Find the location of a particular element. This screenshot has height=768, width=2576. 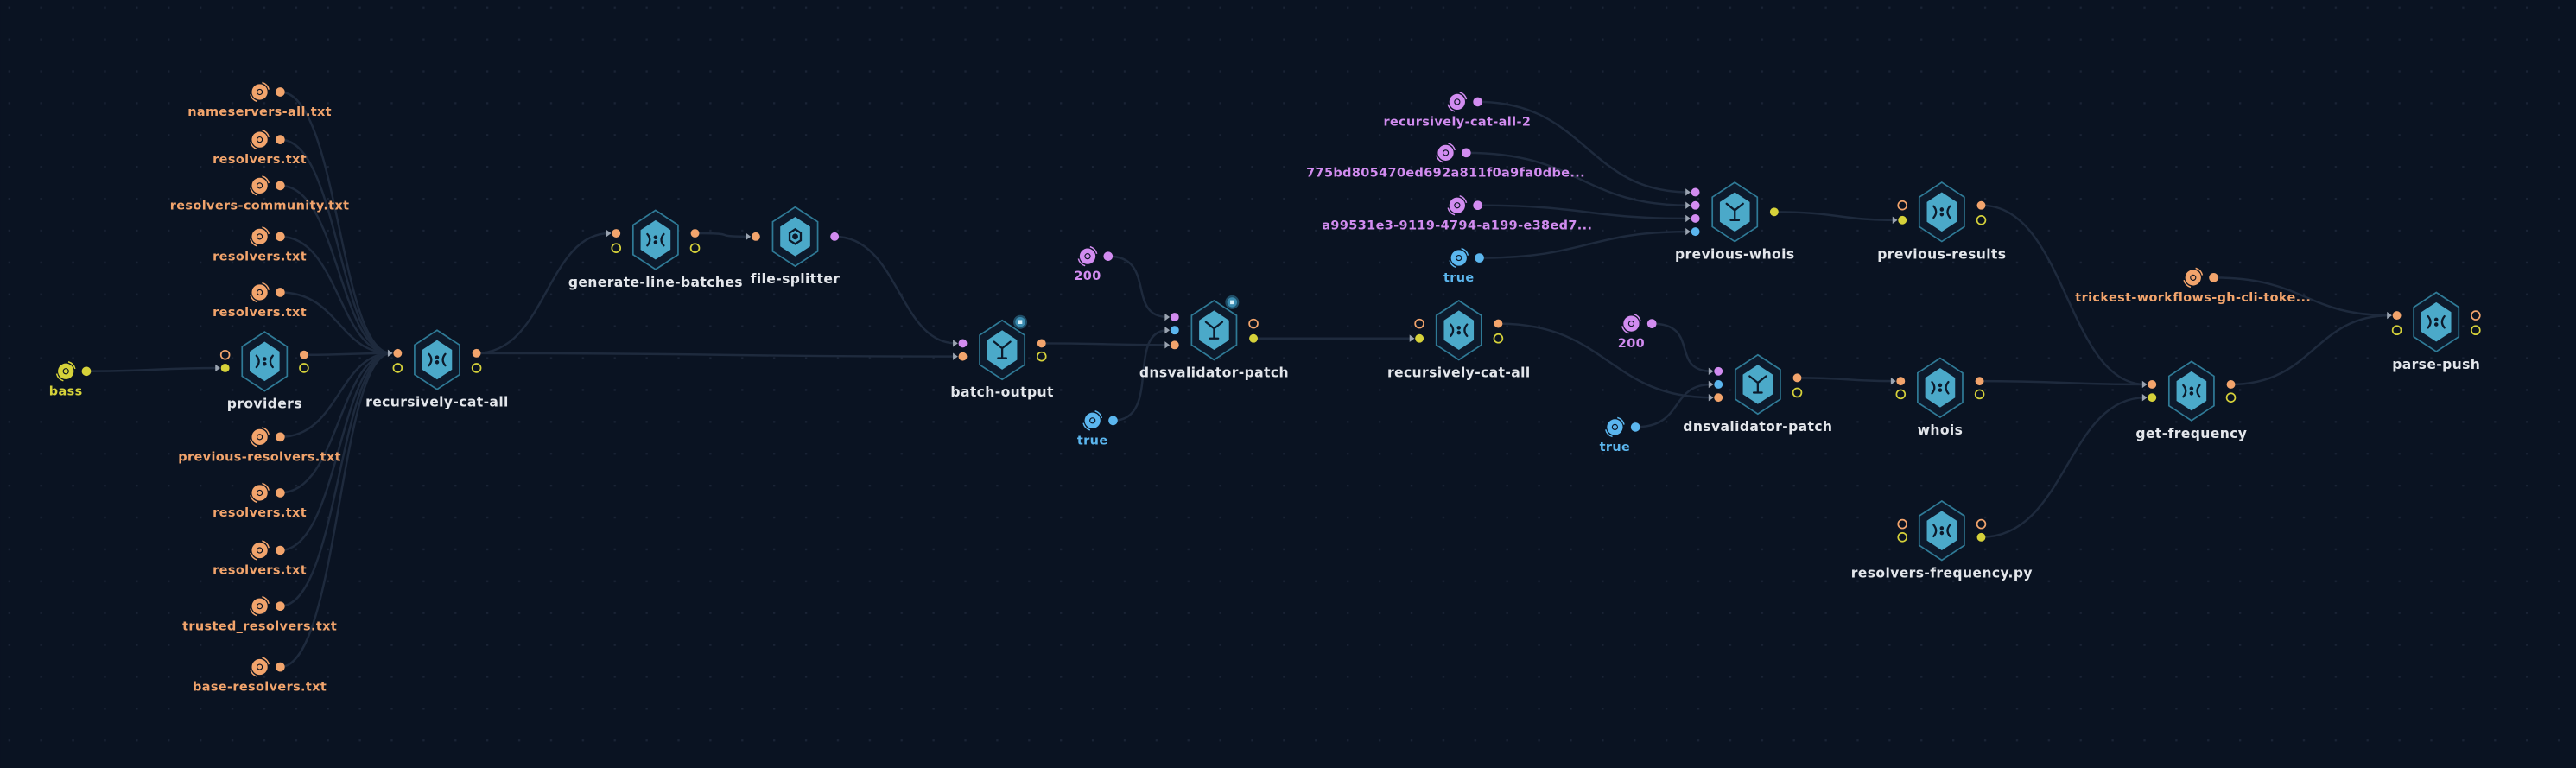

node-get-frequency: get-frequency is located at coordinates (2191, 400).